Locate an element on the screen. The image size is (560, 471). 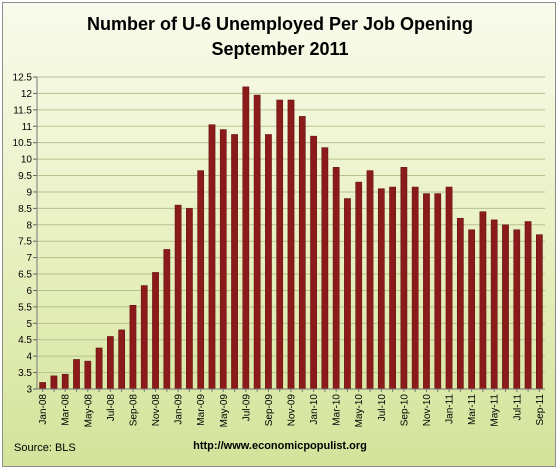
x-tick-label: May-10 is located at coordinates (359, 411).